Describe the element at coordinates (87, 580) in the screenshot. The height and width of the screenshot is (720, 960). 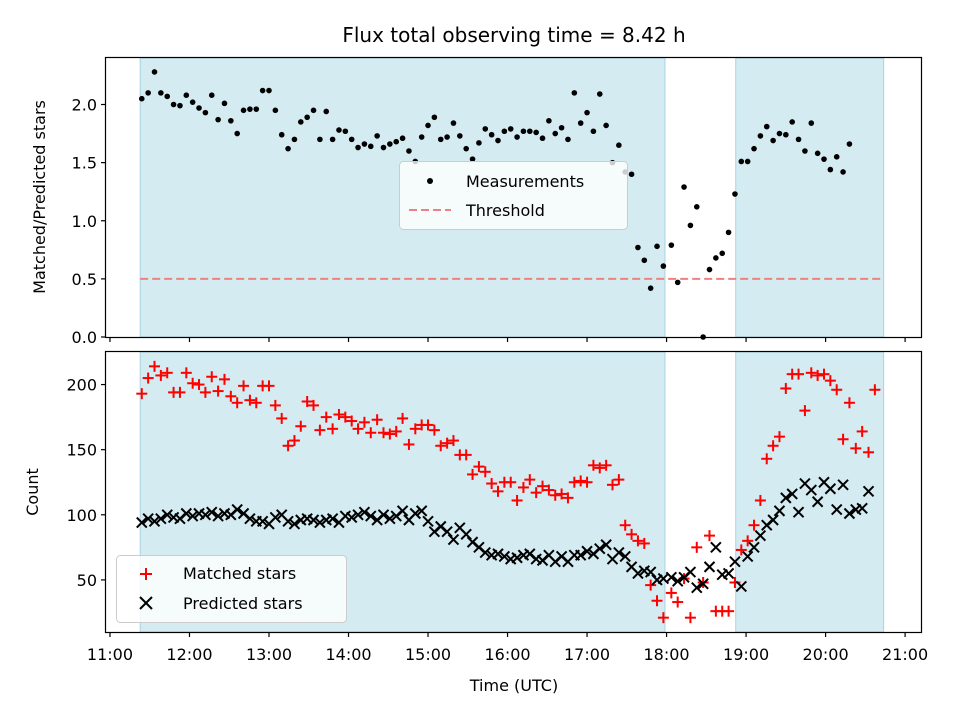
I see `y-tick-label: 50` at that location.